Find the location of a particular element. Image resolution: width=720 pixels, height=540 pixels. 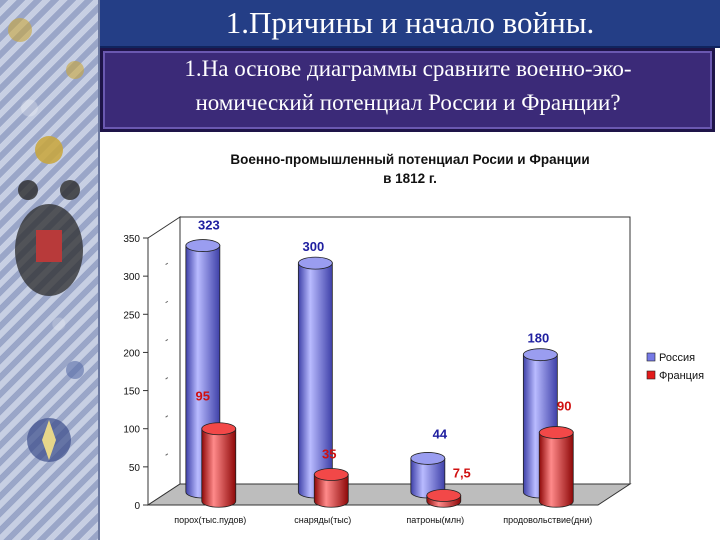

y-tick-label: 250 is located at coordinates (131, 315).